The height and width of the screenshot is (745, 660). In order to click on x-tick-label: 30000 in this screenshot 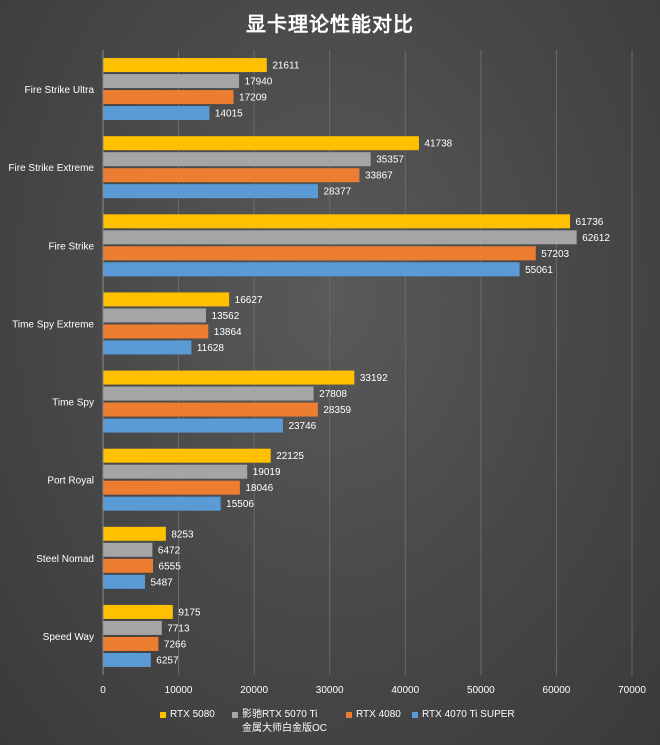, I will do `click(330, 690)`.